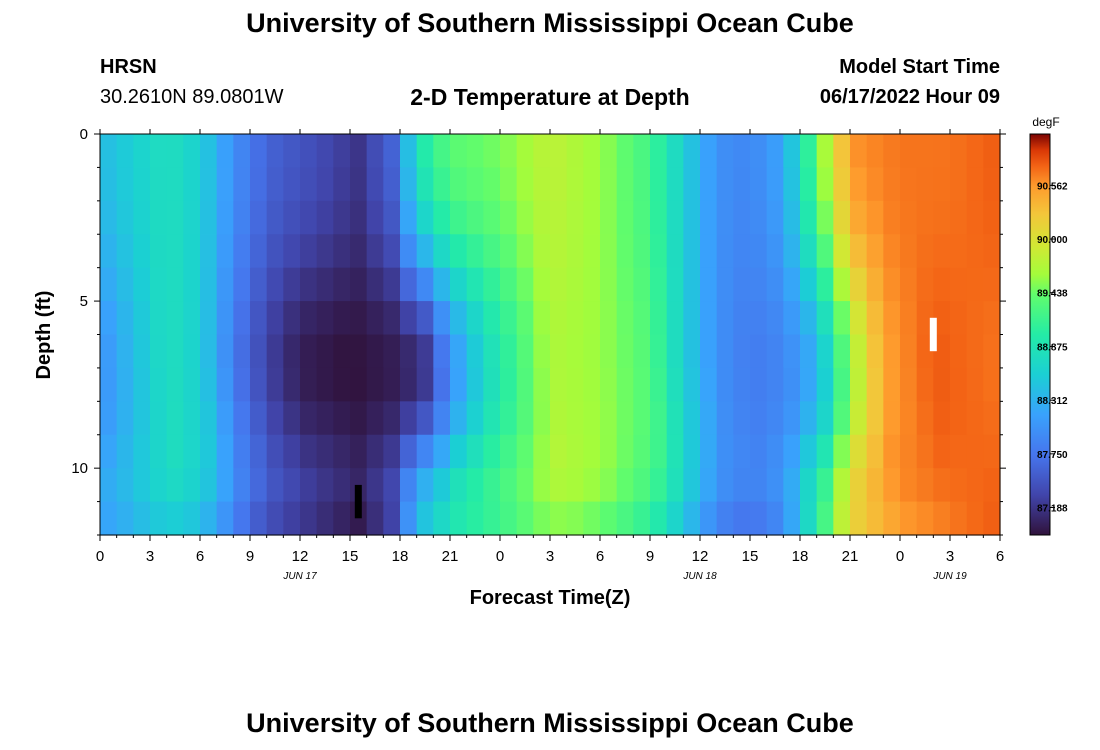 The height and width of the screenshot is (750, 1100). What do you see at coordinates (1040, 334) in the screenshot?
I see `colorbar` at bounding box center [1040, 334].